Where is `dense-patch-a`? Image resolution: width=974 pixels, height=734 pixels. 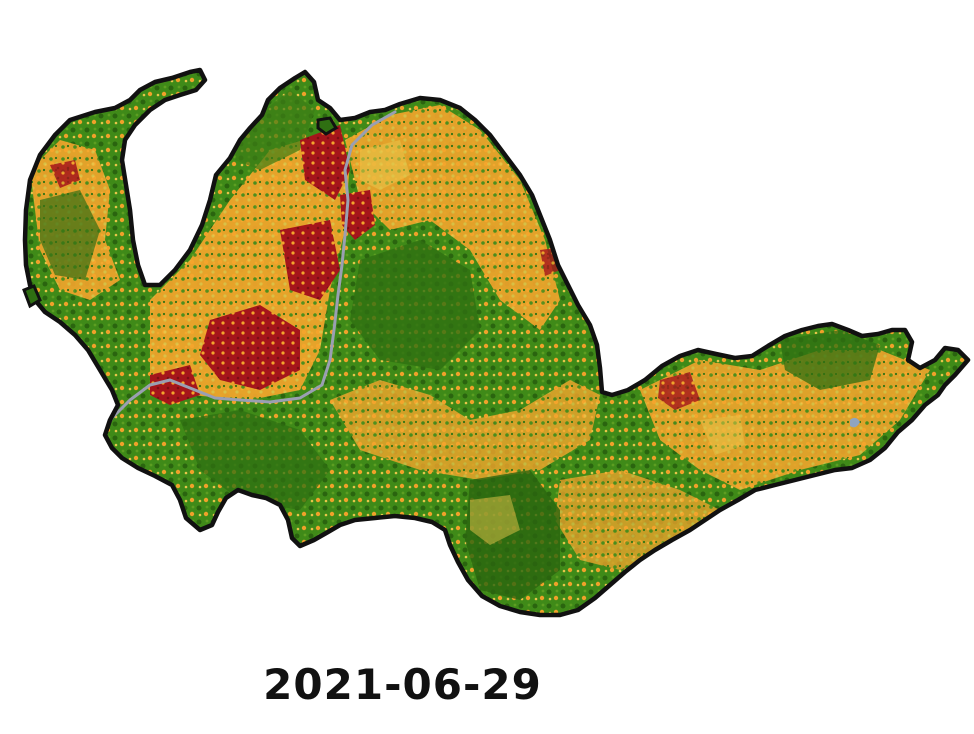
dense-patch-a is located at coordinates (415, 305).